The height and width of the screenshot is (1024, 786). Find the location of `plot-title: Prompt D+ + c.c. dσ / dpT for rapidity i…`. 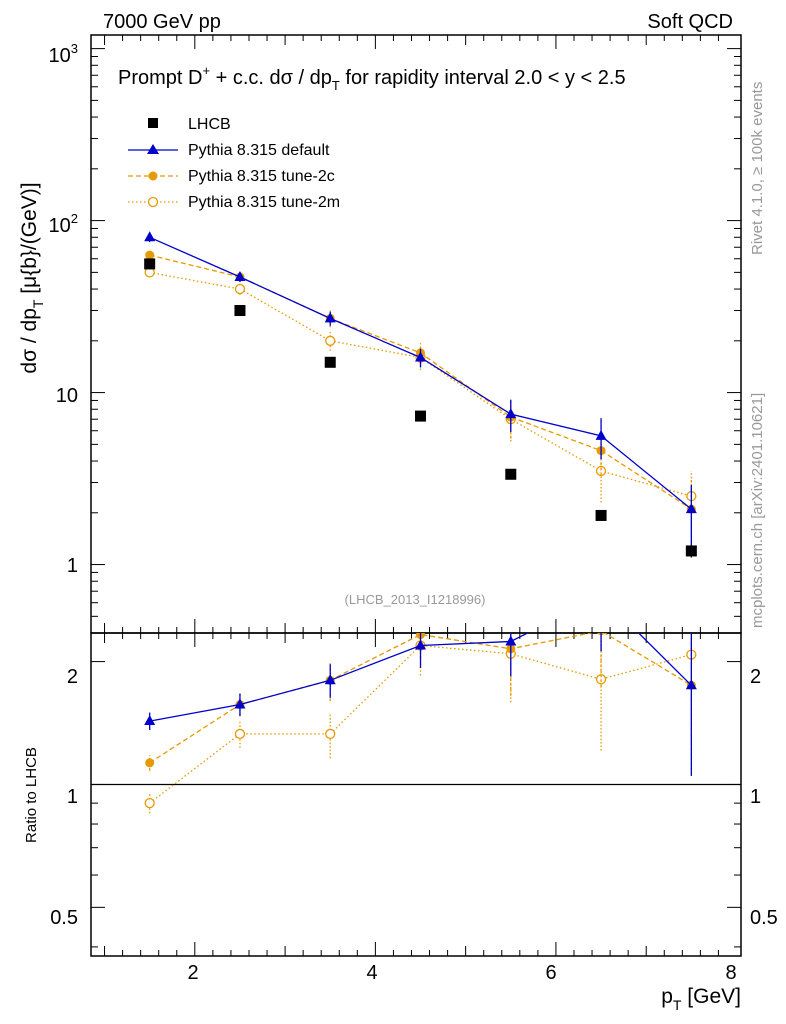

plot-title: Prompt D+ + c.c. dσ / dpT for rapidity i… is located at coordinates (372, 78).